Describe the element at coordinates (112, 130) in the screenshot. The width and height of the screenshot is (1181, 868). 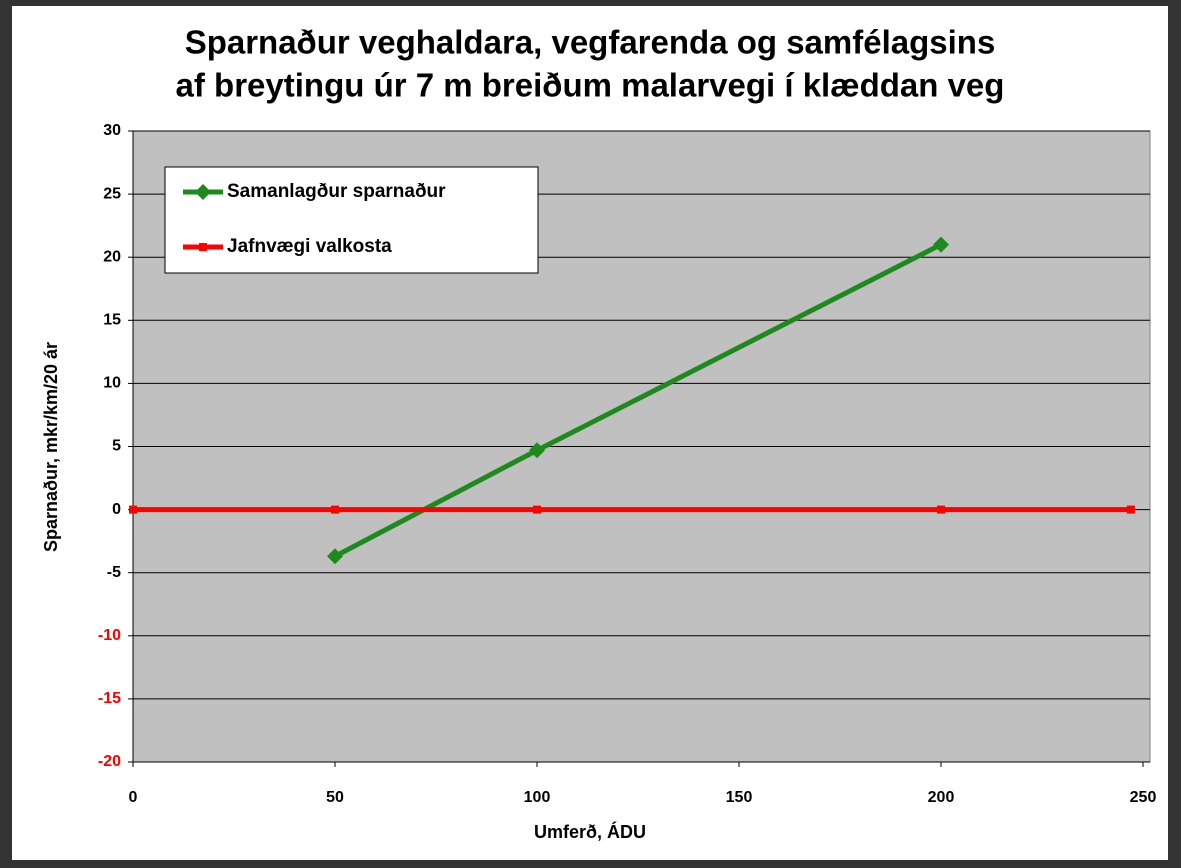
I see `y-tick-label: 30` at that location.